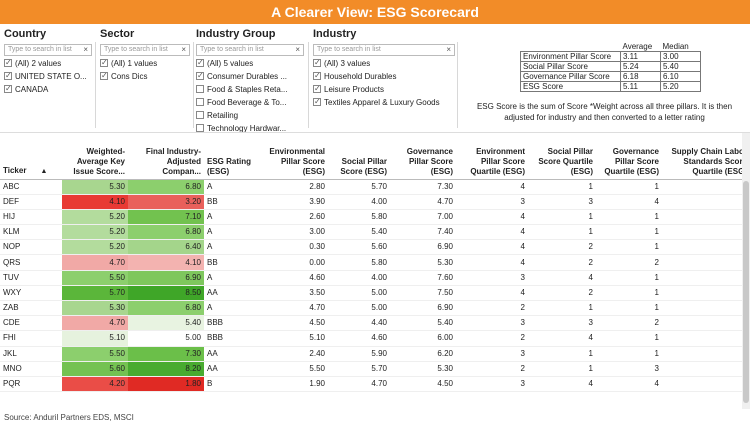  Describe the element at coordinates (48, 63) in the screenshot. I see `filter-option: (All) 2 values` at that location.